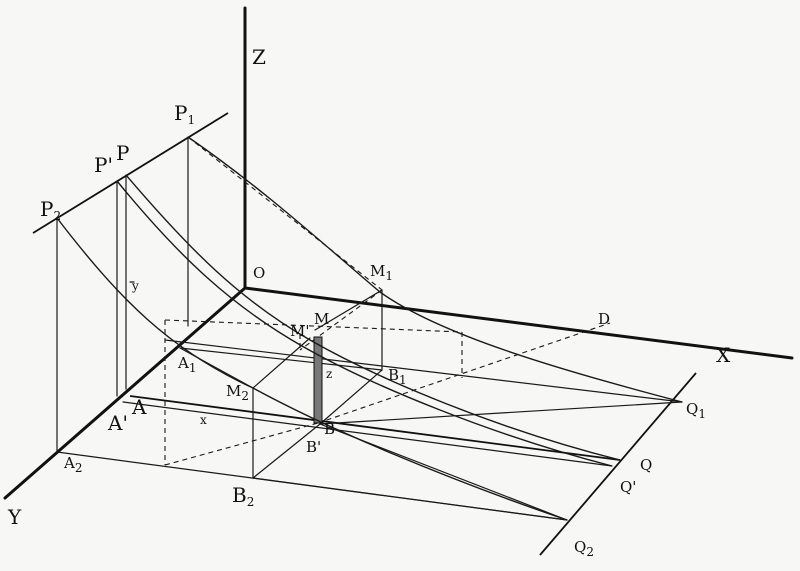  Describe the element at coordinates (281, 363) in the screenshot. I see `box-m2-m` at that location.